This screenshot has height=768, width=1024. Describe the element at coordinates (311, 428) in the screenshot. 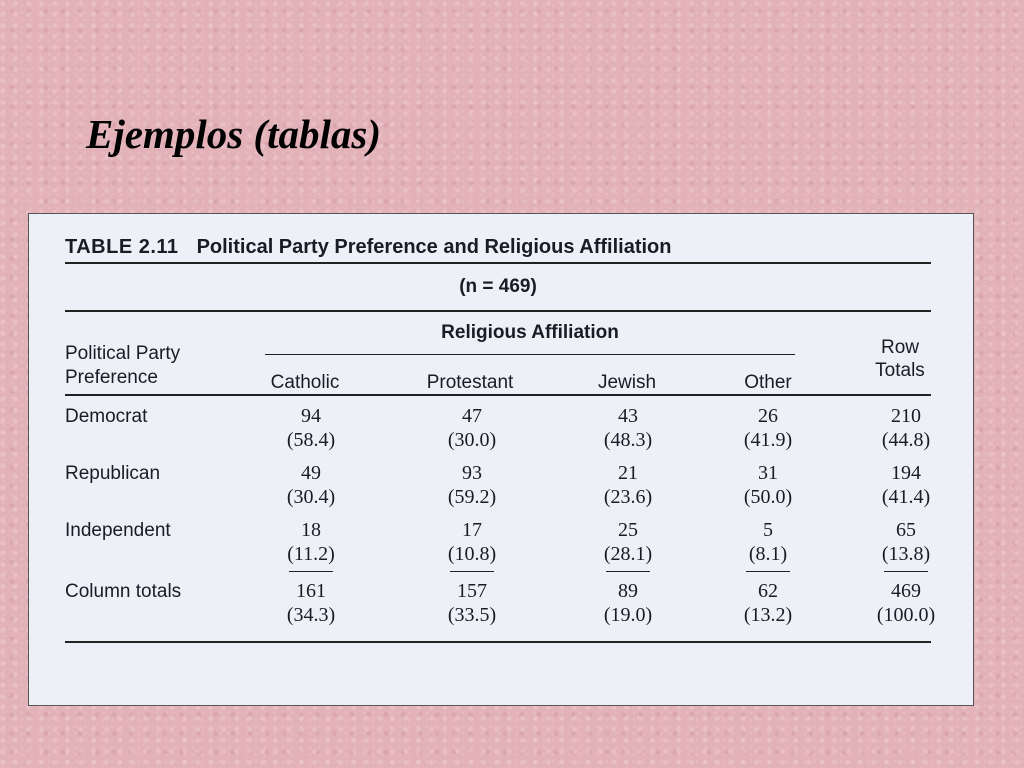

I see `table-cell: 94 (58.4)` at that location.